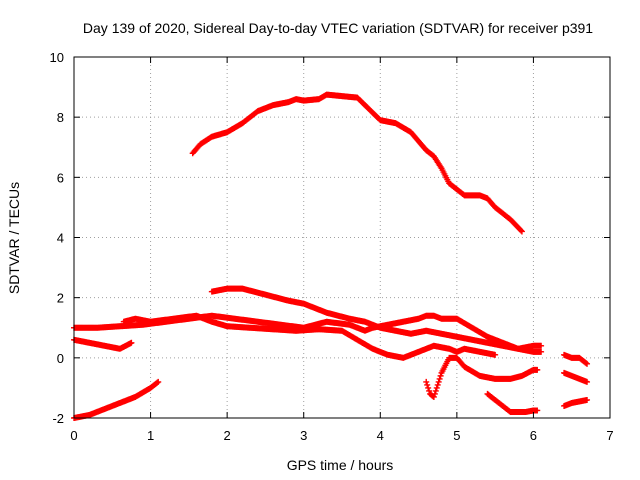 Image resolution: width=640 pixels, height=480 pixels. I want to click on x-tick-label: 0, so click(73, 435).